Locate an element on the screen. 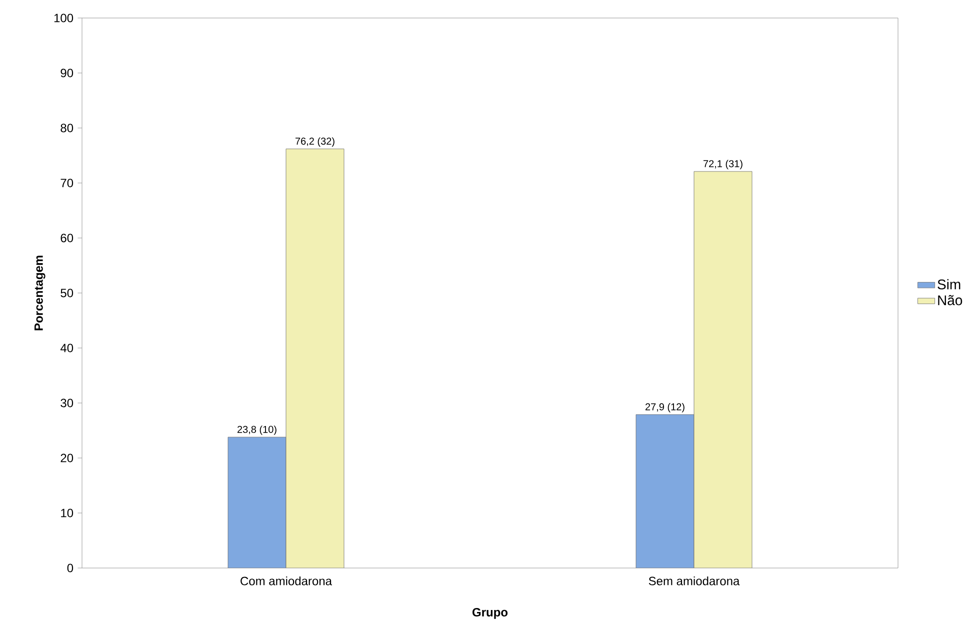 The image size is (977, 640). y-tick-label: 40 is located at coordinates (67, 348).